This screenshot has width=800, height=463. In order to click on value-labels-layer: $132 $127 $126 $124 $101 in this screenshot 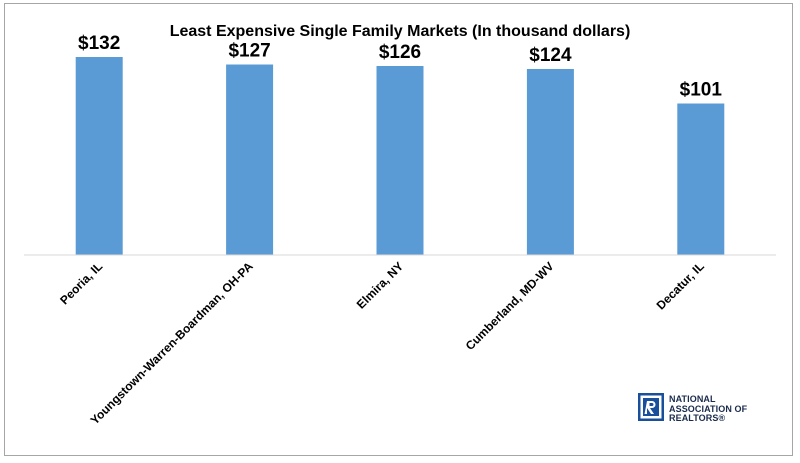, I will do `click(400, 67)`.